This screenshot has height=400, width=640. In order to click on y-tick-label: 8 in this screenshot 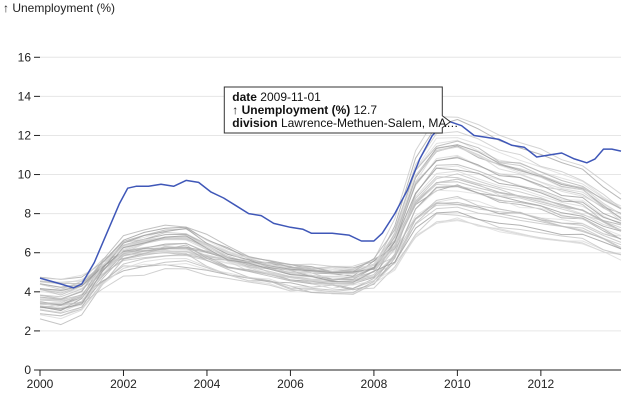, I will do `click(27, 214)`.